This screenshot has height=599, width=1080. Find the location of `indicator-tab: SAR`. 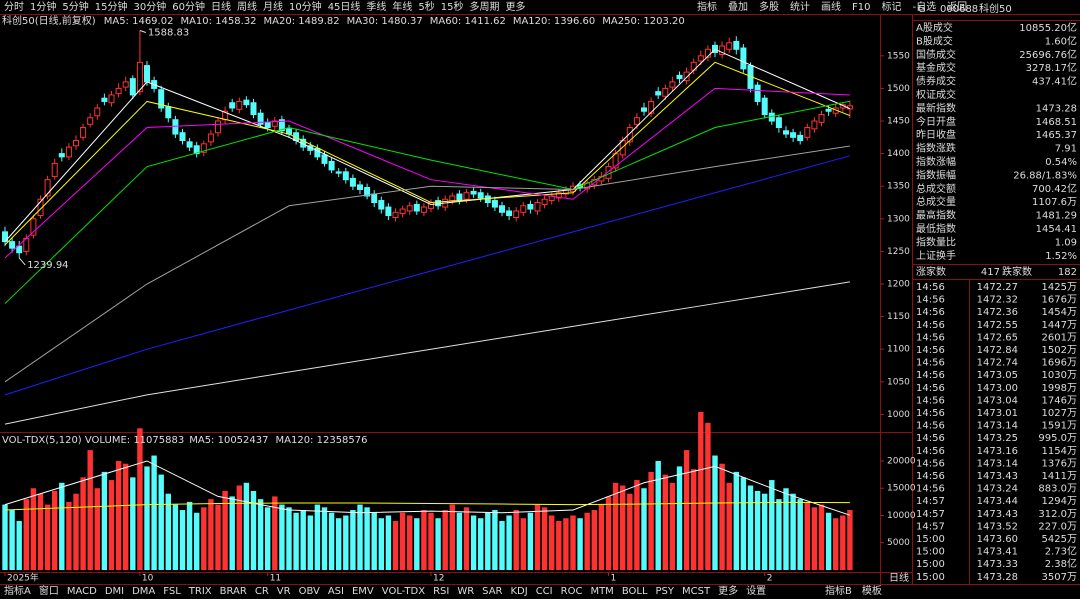

indicator-tab: SAR is located at coordinates (492, 591).